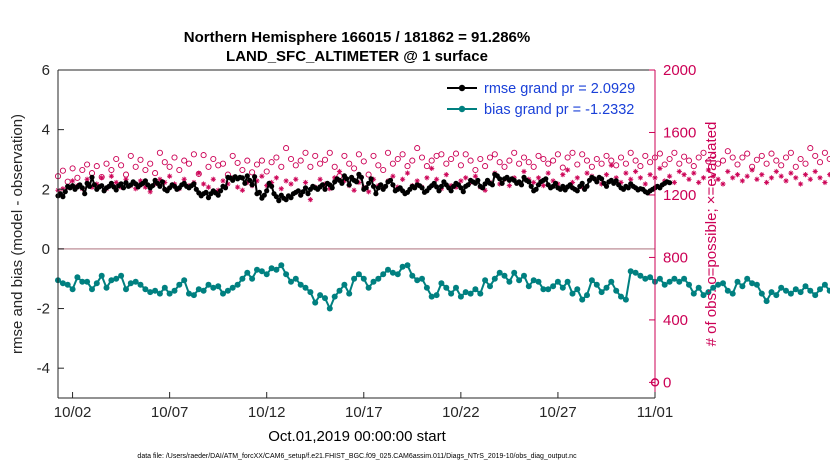 The height and width of the screenshot is (470, 830). What do you see at coordinates (679, 195) in the screenshot?
I see `right-y-tick-label: 1200` at bounding box center [679, 195].